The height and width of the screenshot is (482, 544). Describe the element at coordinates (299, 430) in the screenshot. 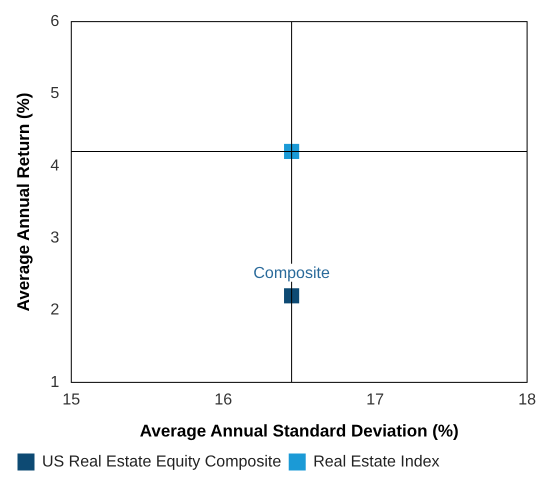

I see `x-axis-title: Average Annual Standard Deviation (%)` at that location.